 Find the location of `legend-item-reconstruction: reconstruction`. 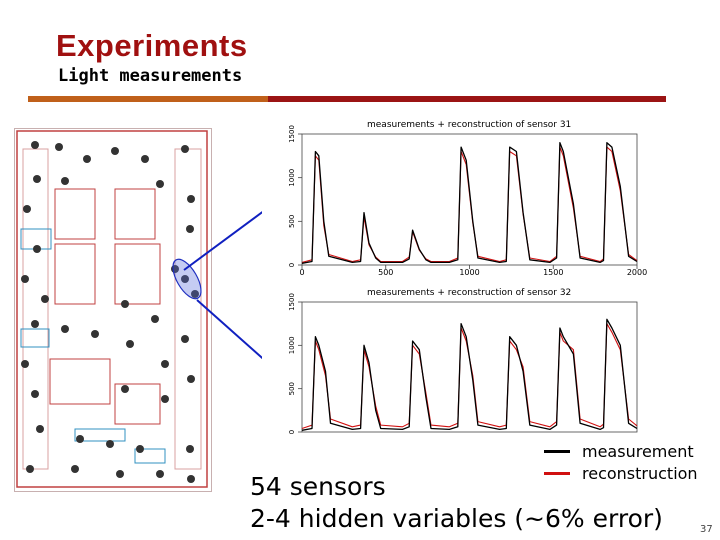

legend-item-reconstruction: reconstruction is located at coordinates (621, 473).